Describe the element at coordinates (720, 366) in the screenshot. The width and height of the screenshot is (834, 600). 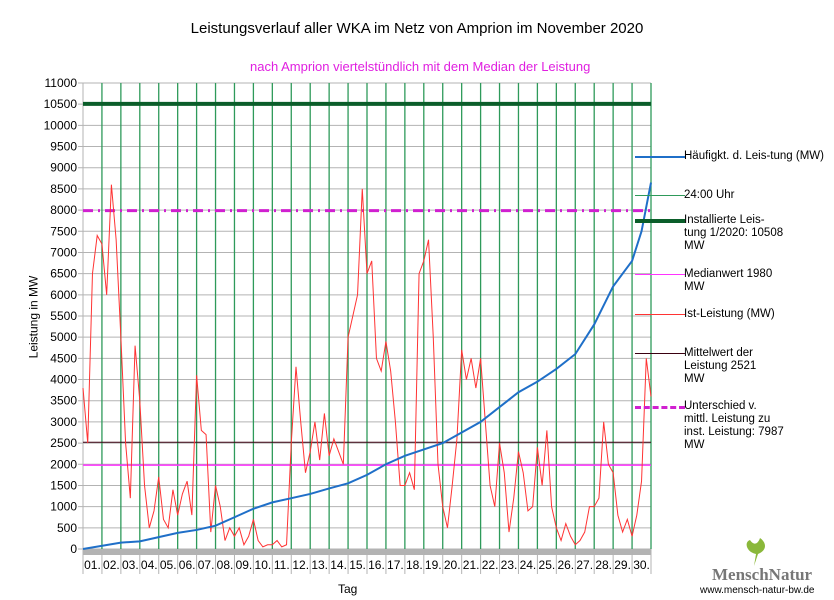
I see `legend-label: Mittelwert der Leistung 2521 MW` at that location.